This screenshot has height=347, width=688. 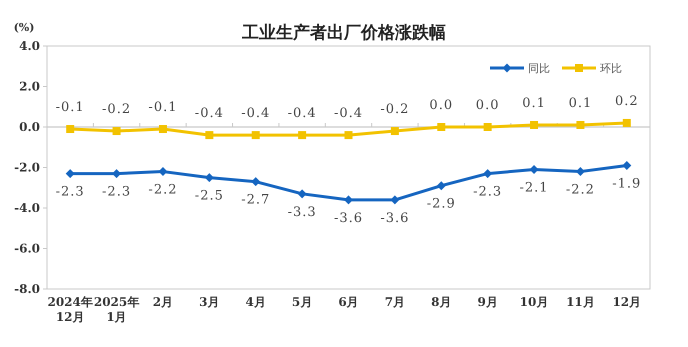 What do you see at coordinates (395, 302) in the screenshot?
I see `x-tick-label: 7月` at bounding box center [395, 302].